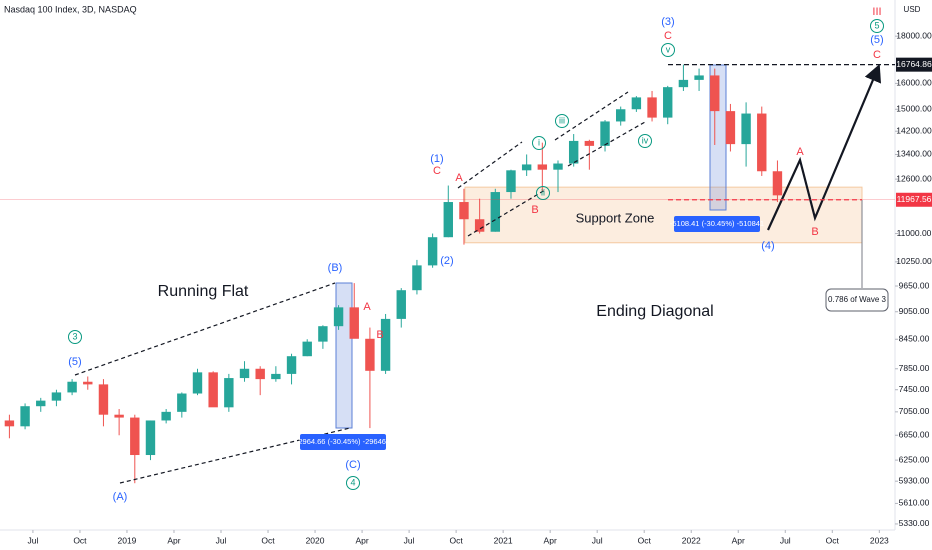  Describe the element at coordinates (824, 147) in the screenshot. I see `projection` at that location.